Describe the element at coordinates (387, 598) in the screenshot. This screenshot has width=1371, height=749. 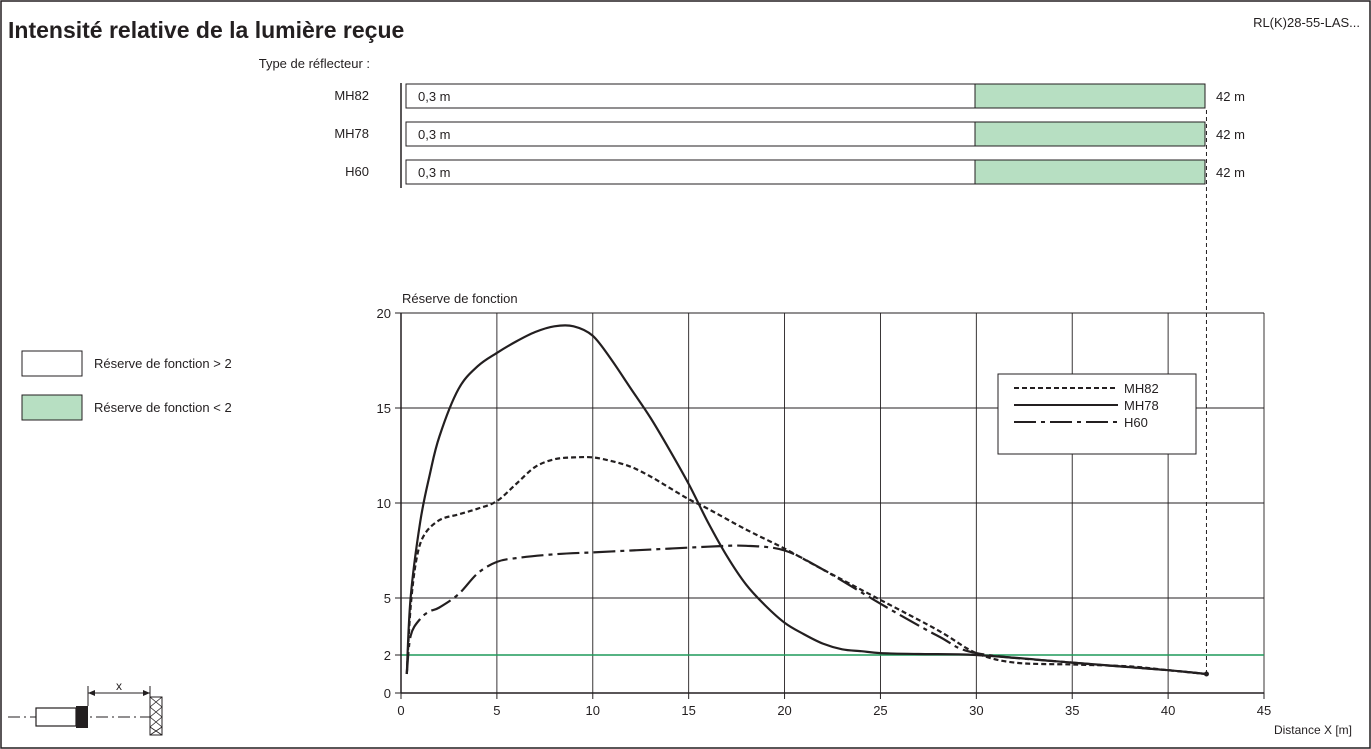
I see `y-tick-label: 5` at that location.